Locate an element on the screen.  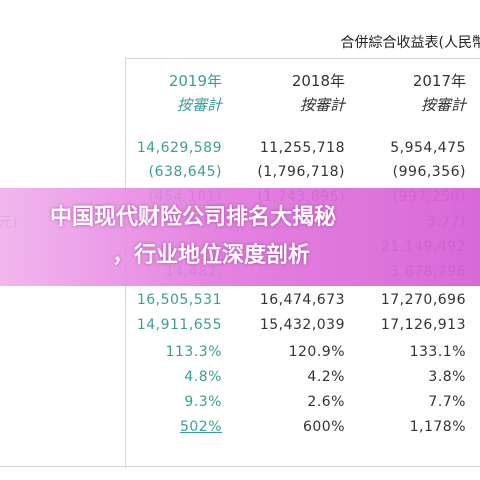
banner-line: ，行业地位深度剖析 is located at coordinates (211, 255).